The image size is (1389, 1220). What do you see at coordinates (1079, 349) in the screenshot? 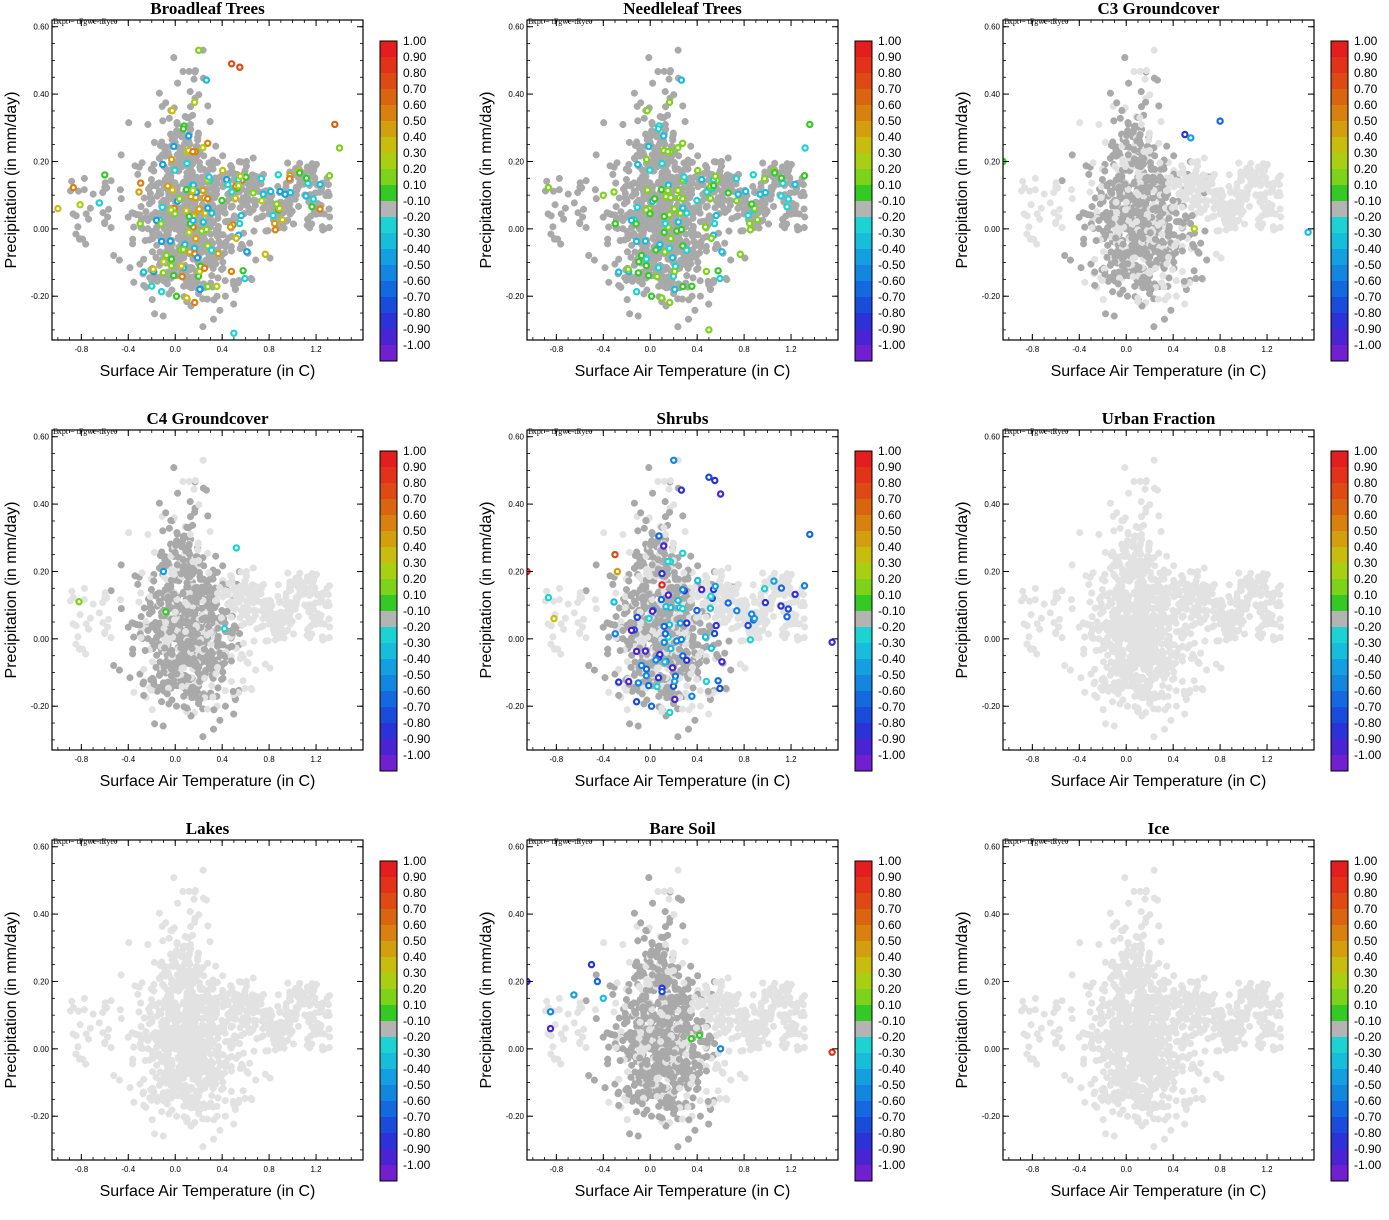
I see `x-tick-label: -0.4` at bounding box center [1079, 349].